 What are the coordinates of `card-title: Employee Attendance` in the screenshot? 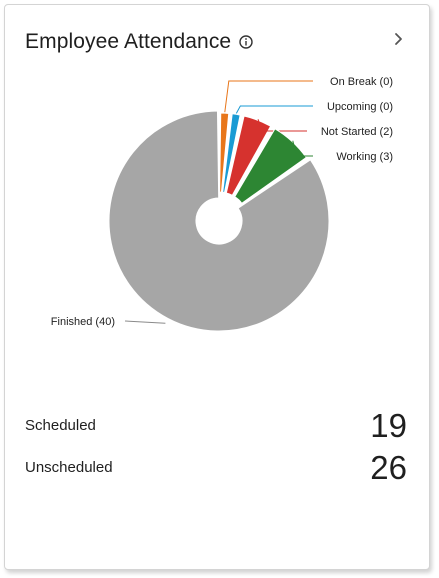 It's located at (128, 41).